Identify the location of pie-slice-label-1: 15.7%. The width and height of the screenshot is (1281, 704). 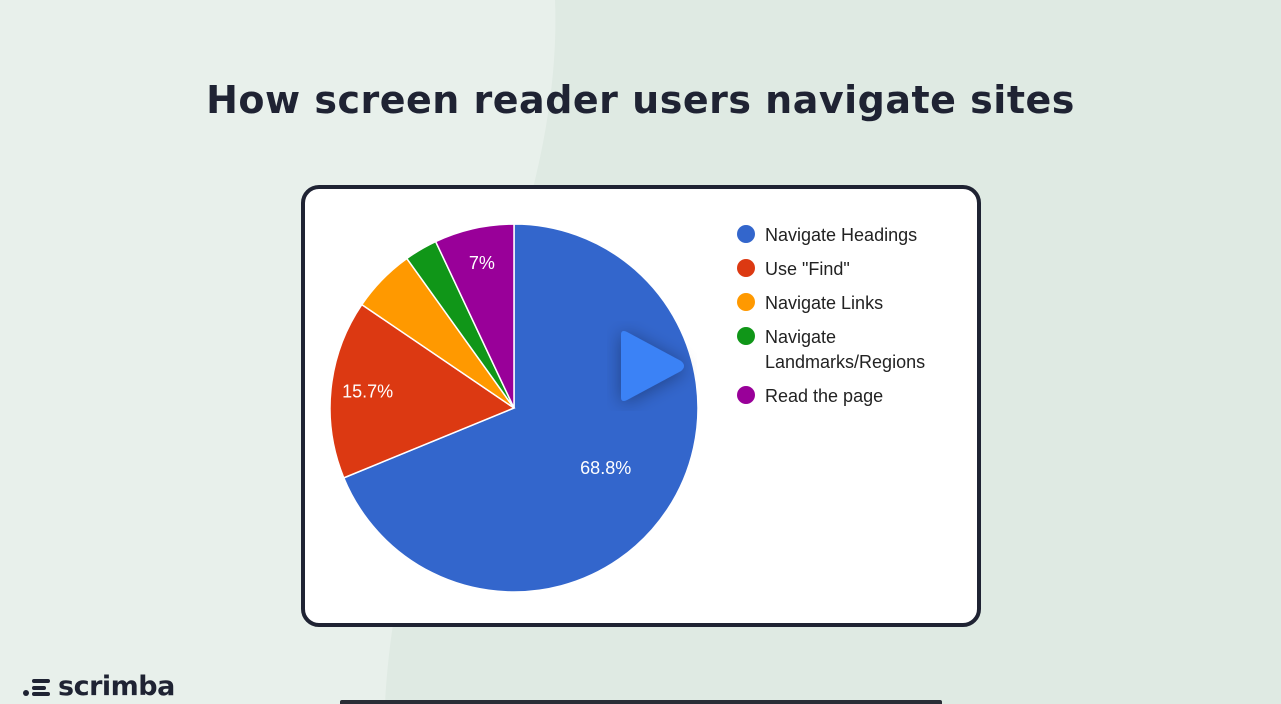
(367, 392).